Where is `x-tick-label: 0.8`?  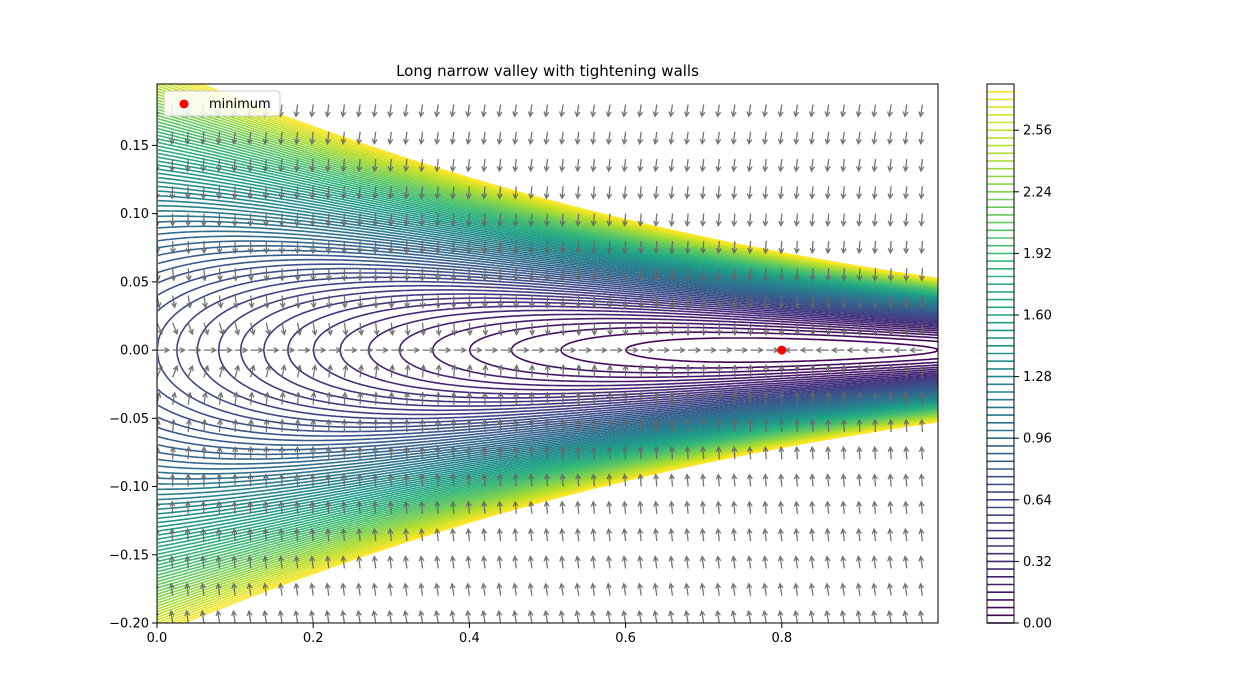
x-tick-label: 0.8 is located at coordinates (781, 638).